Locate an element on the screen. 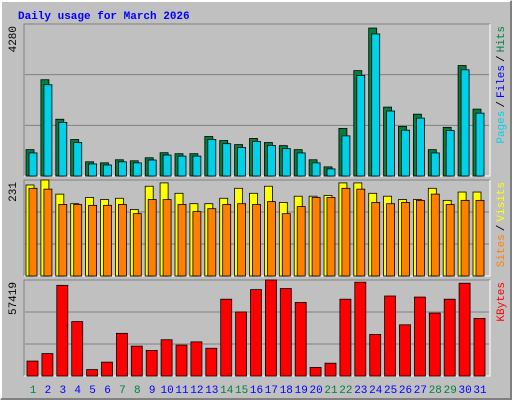  legend-entry: KBytes is located at coordinates (502, 302).